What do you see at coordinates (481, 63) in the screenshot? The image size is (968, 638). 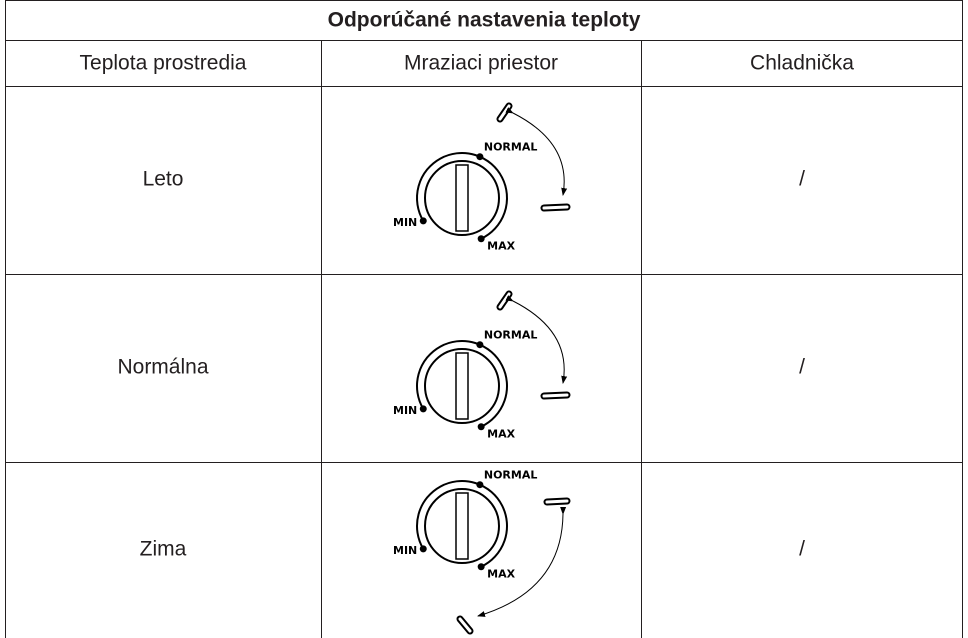 I see `column-header: Mraziaci priestor` at bounding box center [481, 63].